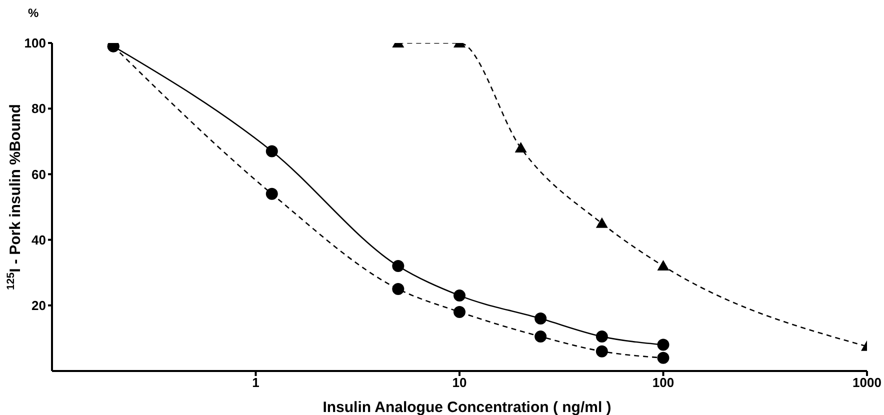  Describe the element at coordinates (35, 43) in the screenshot. I see `y-tick-label: 100` at that location.